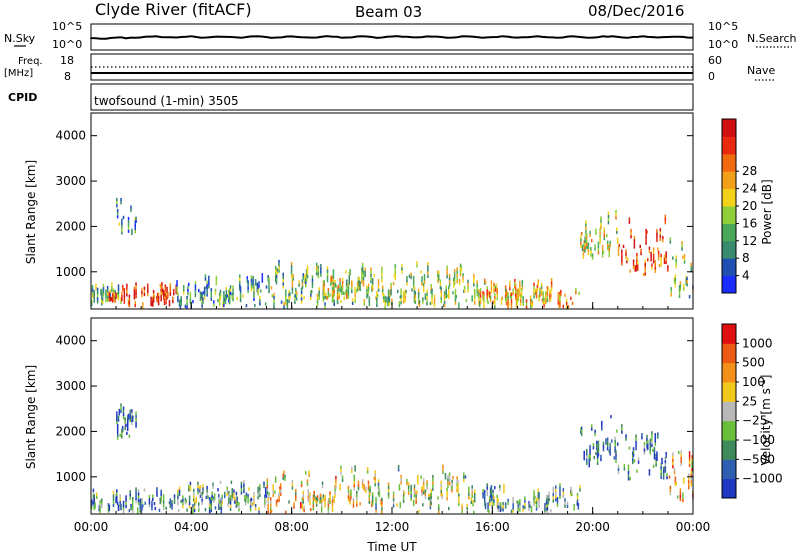 The image size is (800, 554). What do you see at coordinates (729, 197) in the screenshot?
I see `colorbar-segment` at bounding box center [729, 197].